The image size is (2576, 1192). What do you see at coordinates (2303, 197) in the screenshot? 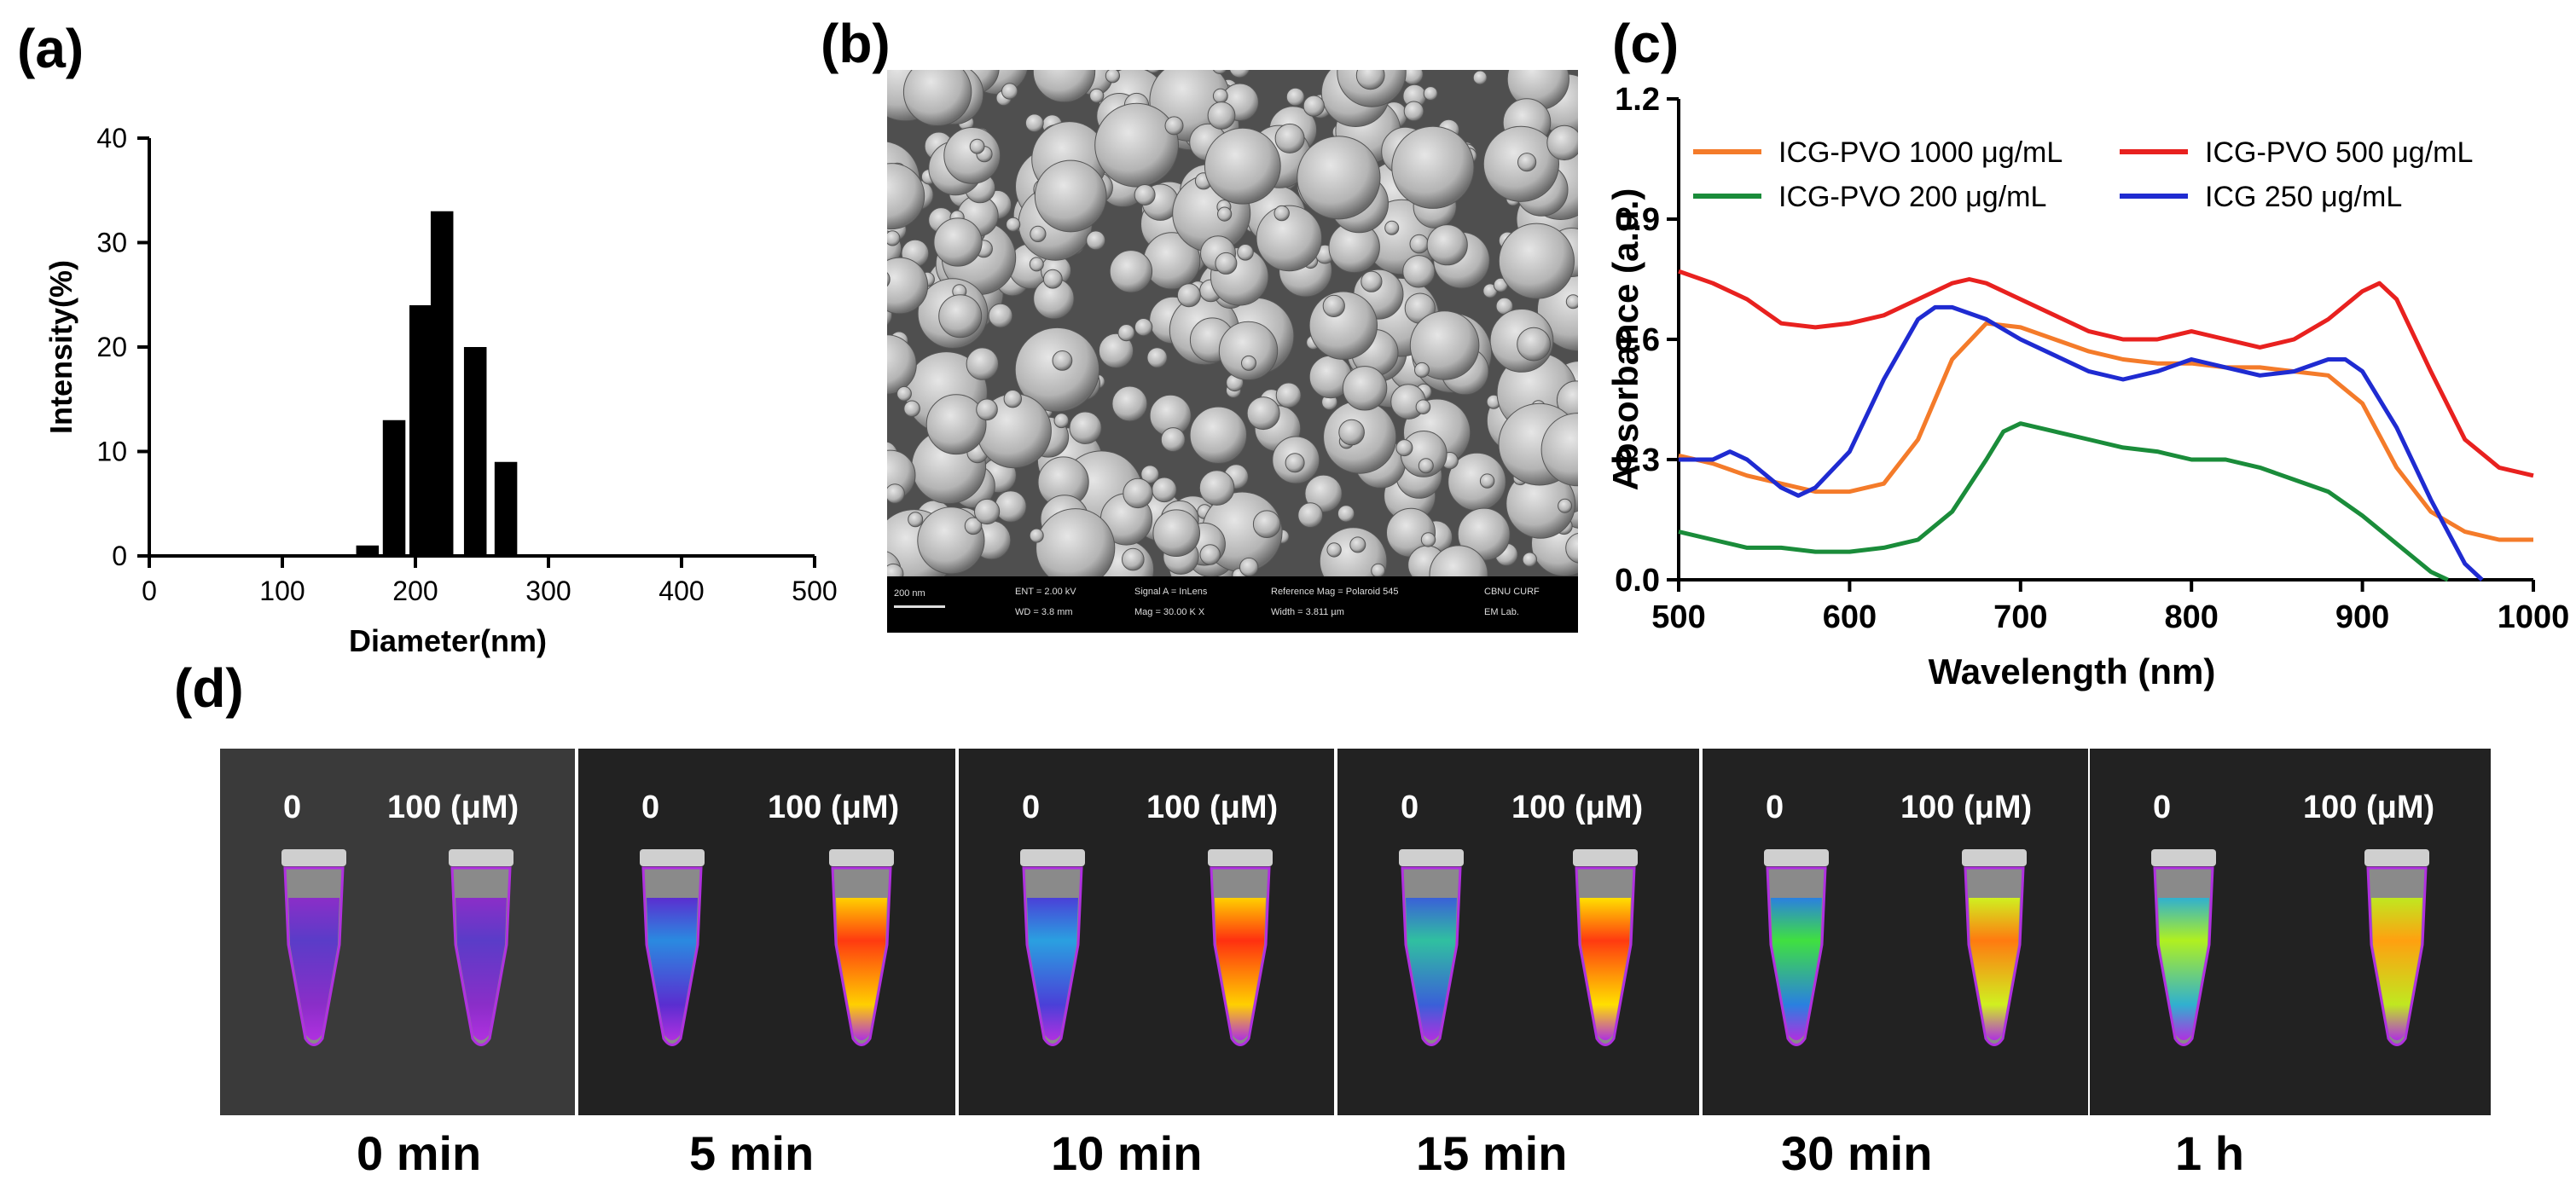
I see `c-legend-label: ICG 250 μg/mL` at bounding box center [2303, 197].